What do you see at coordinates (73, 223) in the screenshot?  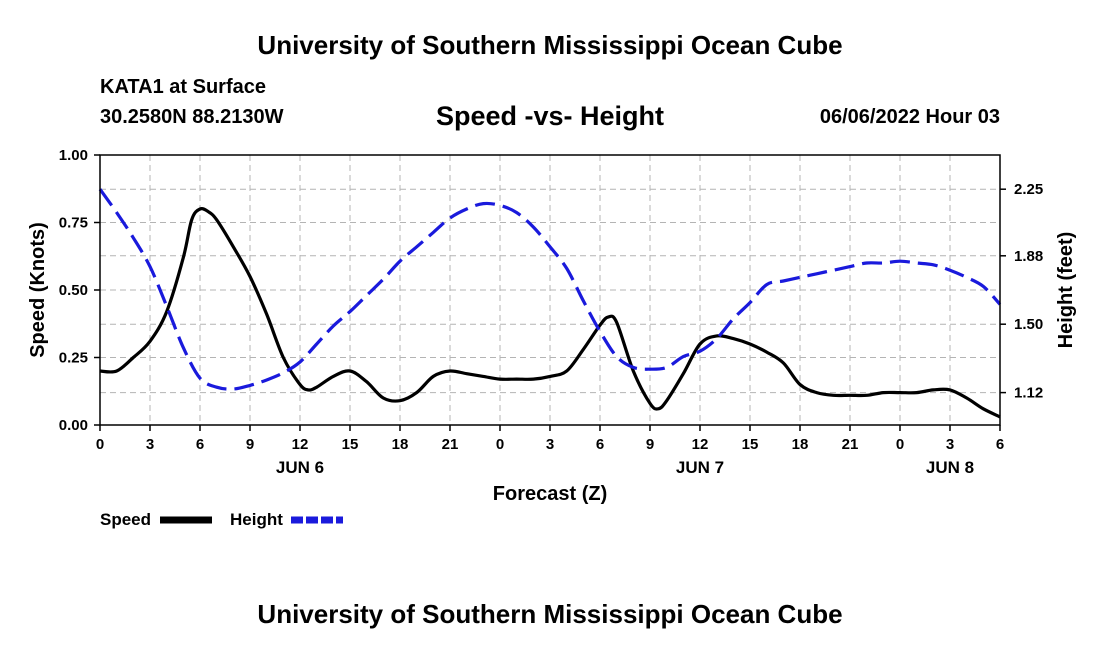 I see `y-tick-label: 0.75` at bounding box center [73, 223].